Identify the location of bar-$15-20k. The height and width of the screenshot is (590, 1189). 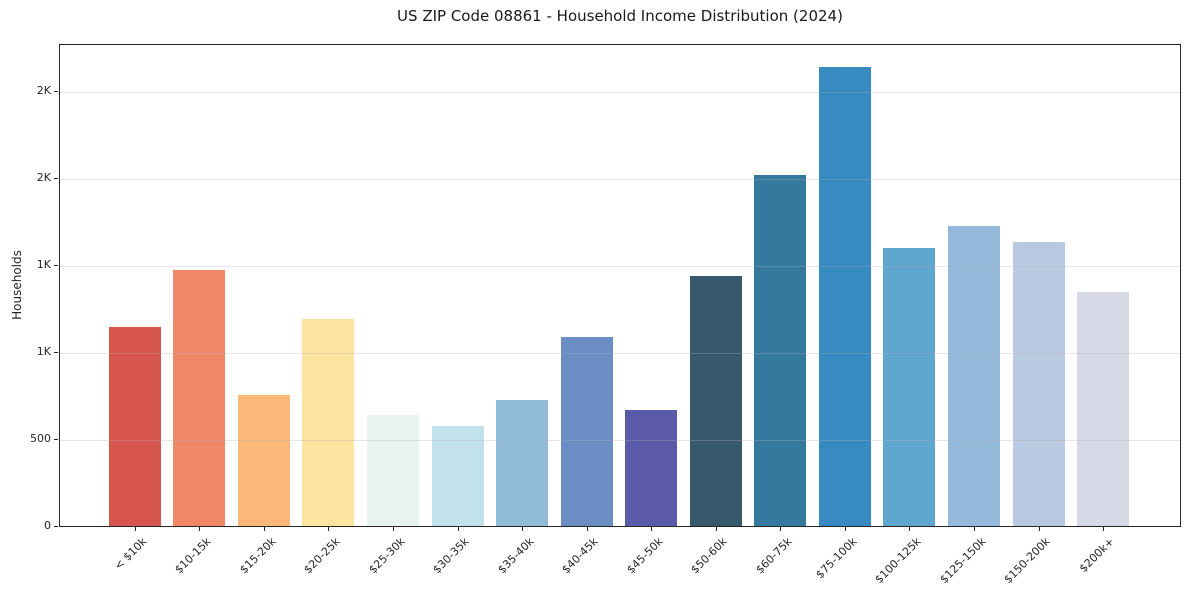
(263, 460).